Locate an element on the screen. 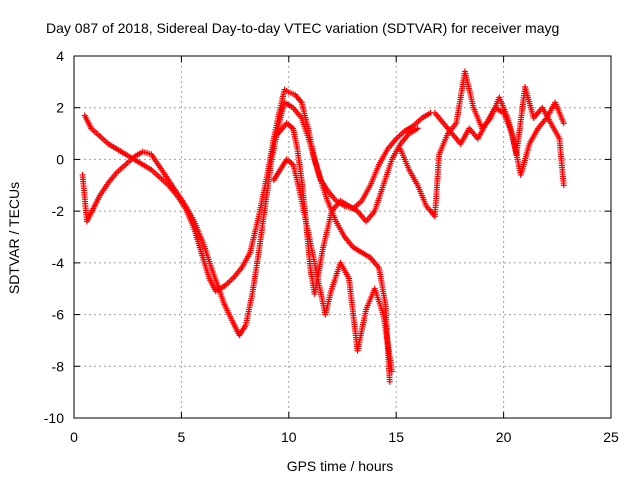  series-track-f is located at coordinates (499, 138).